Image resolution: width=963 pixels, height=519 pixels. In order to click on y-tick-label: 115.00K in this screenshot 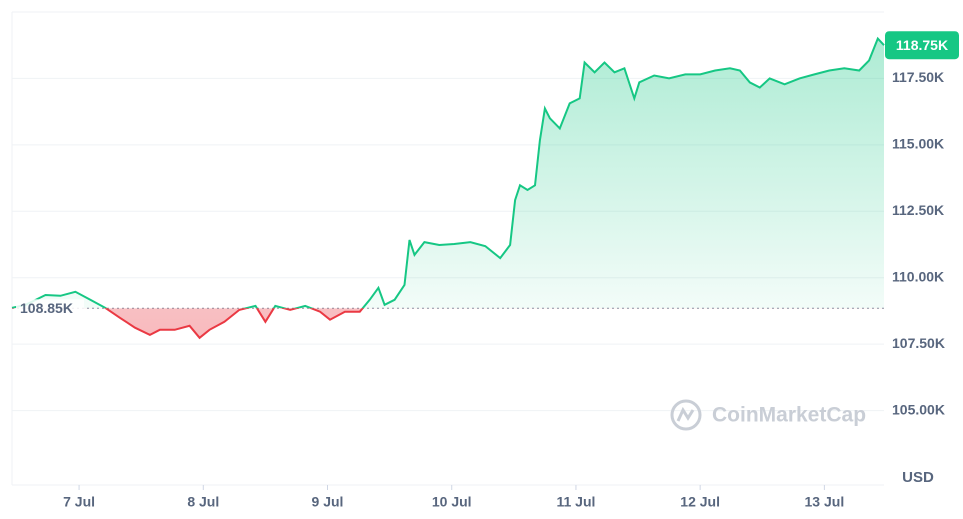, I will do `click(918, 144)`.